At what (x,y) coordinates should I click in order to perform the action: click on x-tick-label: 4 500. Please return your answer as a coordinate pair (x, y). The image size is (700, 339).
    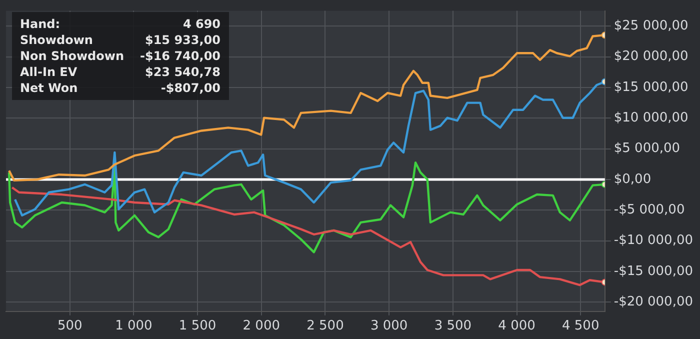
    Looking at the image, I should click on (581, 326).